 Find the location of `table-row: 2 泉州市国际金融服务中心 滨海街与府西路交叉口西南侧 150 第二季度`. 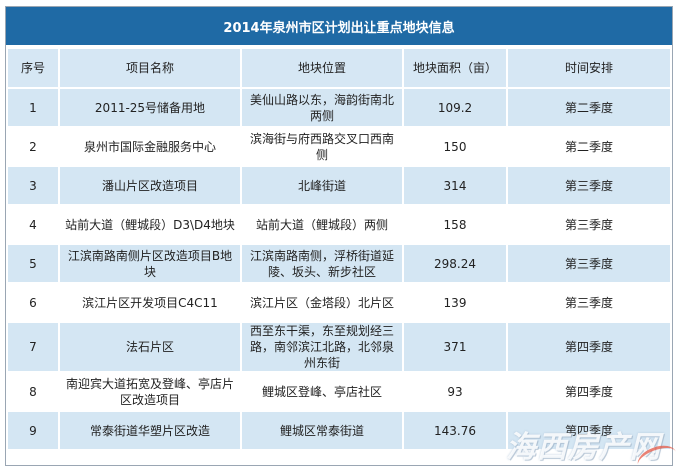

table-row: 2 泉州市国际金融服务中心 滨海街与府西路交叉口西南侧 150 第二季度 is located at coordinates (339, 146).